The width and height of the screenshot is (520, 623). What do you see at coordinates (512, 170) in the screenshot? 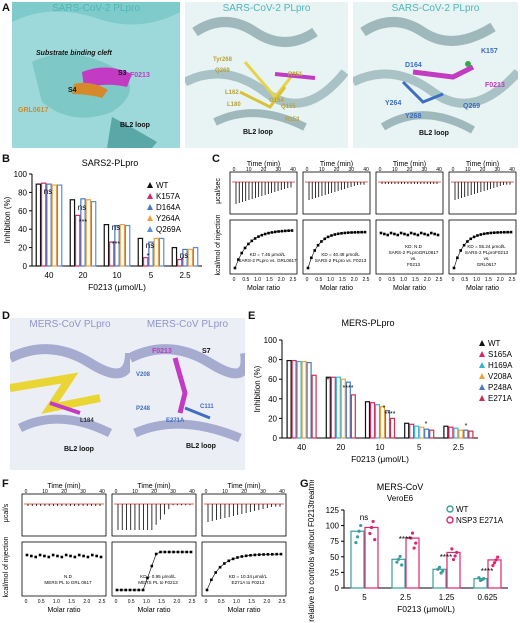
I see `top-x-tick: 40` at bounding box center [512, 170].